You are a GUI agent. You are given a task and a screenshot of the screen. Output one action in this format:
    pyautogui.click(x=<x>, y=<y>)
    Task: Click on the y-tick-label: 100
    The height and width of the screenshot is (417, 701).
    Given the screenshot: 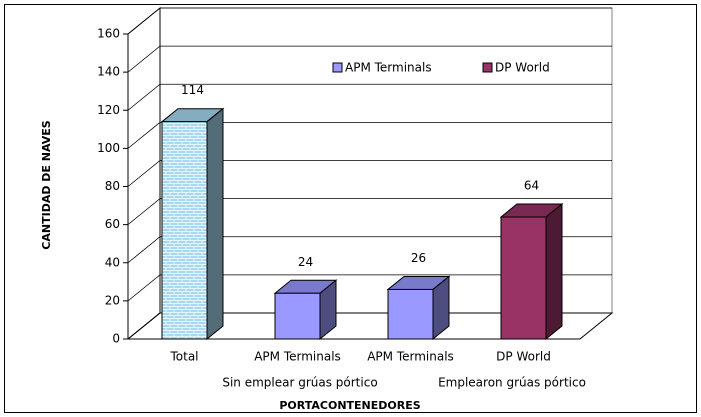 What is the action you would take?
    pyautogui.click(x=108, y=148)
    